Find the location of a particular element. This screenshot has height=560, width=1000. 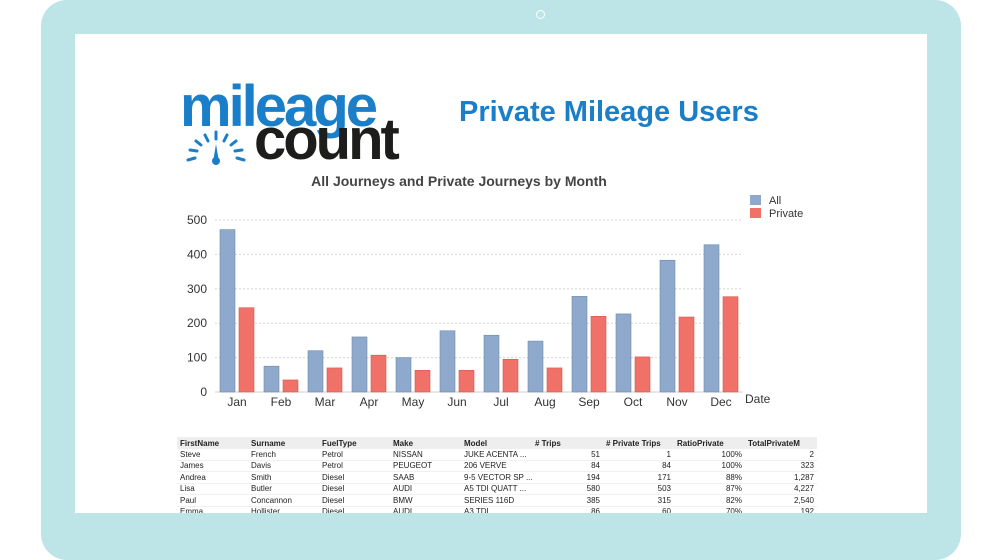

column-header: FuelType is located at coordinates (354, 443).